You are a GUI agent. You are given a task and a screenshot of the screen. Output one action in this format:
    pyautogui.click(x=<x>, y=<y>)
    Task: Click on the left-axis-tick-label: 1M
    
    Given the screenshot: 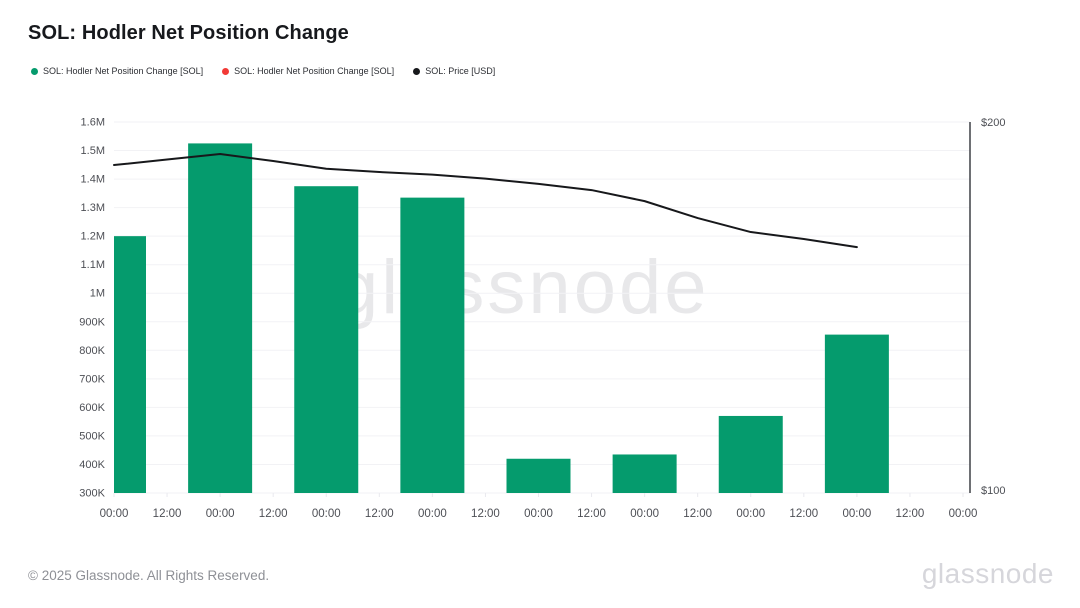 What is the action you would take?
    pyautogui.click(x=97, y=294)
    